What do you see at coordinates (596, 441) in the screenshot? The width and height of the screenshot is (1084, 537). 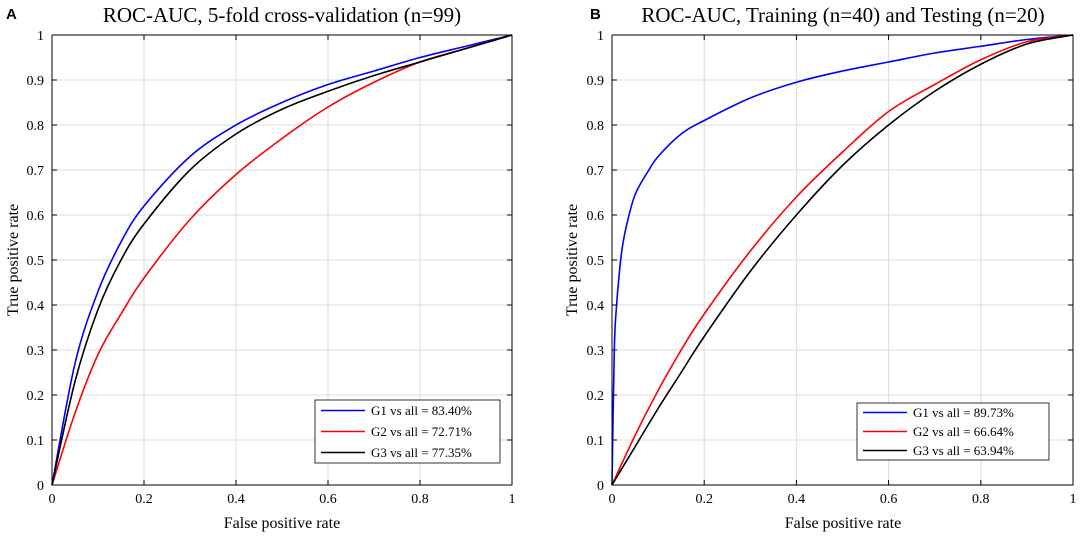 I see `y-tick-label-b: 0.1` at bounding box center [596, 441].